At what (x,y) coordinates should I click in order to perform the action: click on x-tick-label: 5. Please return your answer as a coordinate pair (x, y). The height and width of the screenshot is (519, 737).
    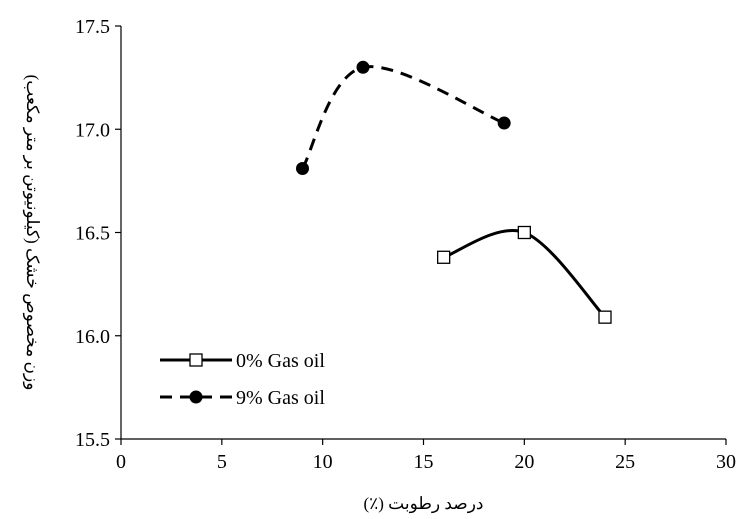
    Looking at the image, I should click on (222, 462).